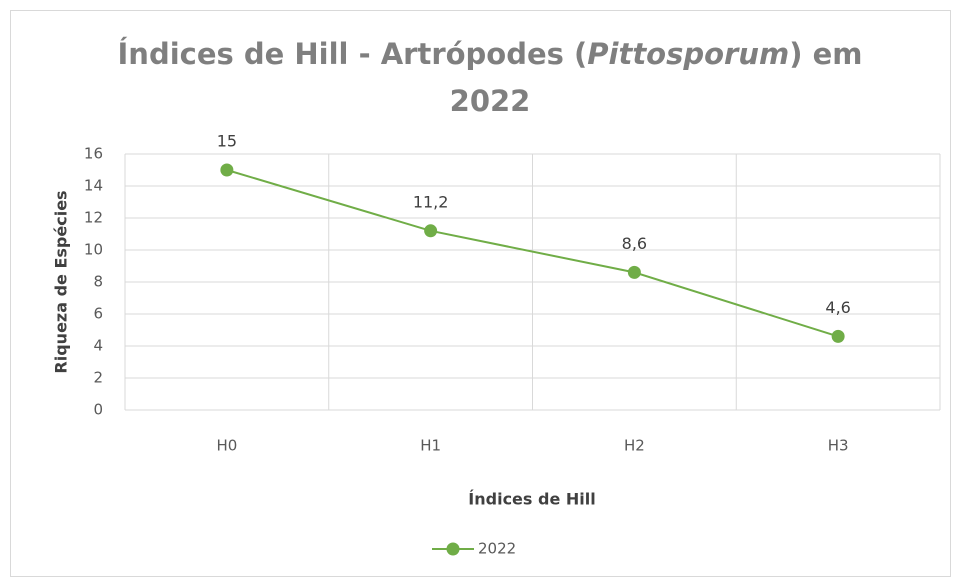 The height and width of the screenshot is (578, 959). I want to click on y-tick-label: 12, so click(93, 218).